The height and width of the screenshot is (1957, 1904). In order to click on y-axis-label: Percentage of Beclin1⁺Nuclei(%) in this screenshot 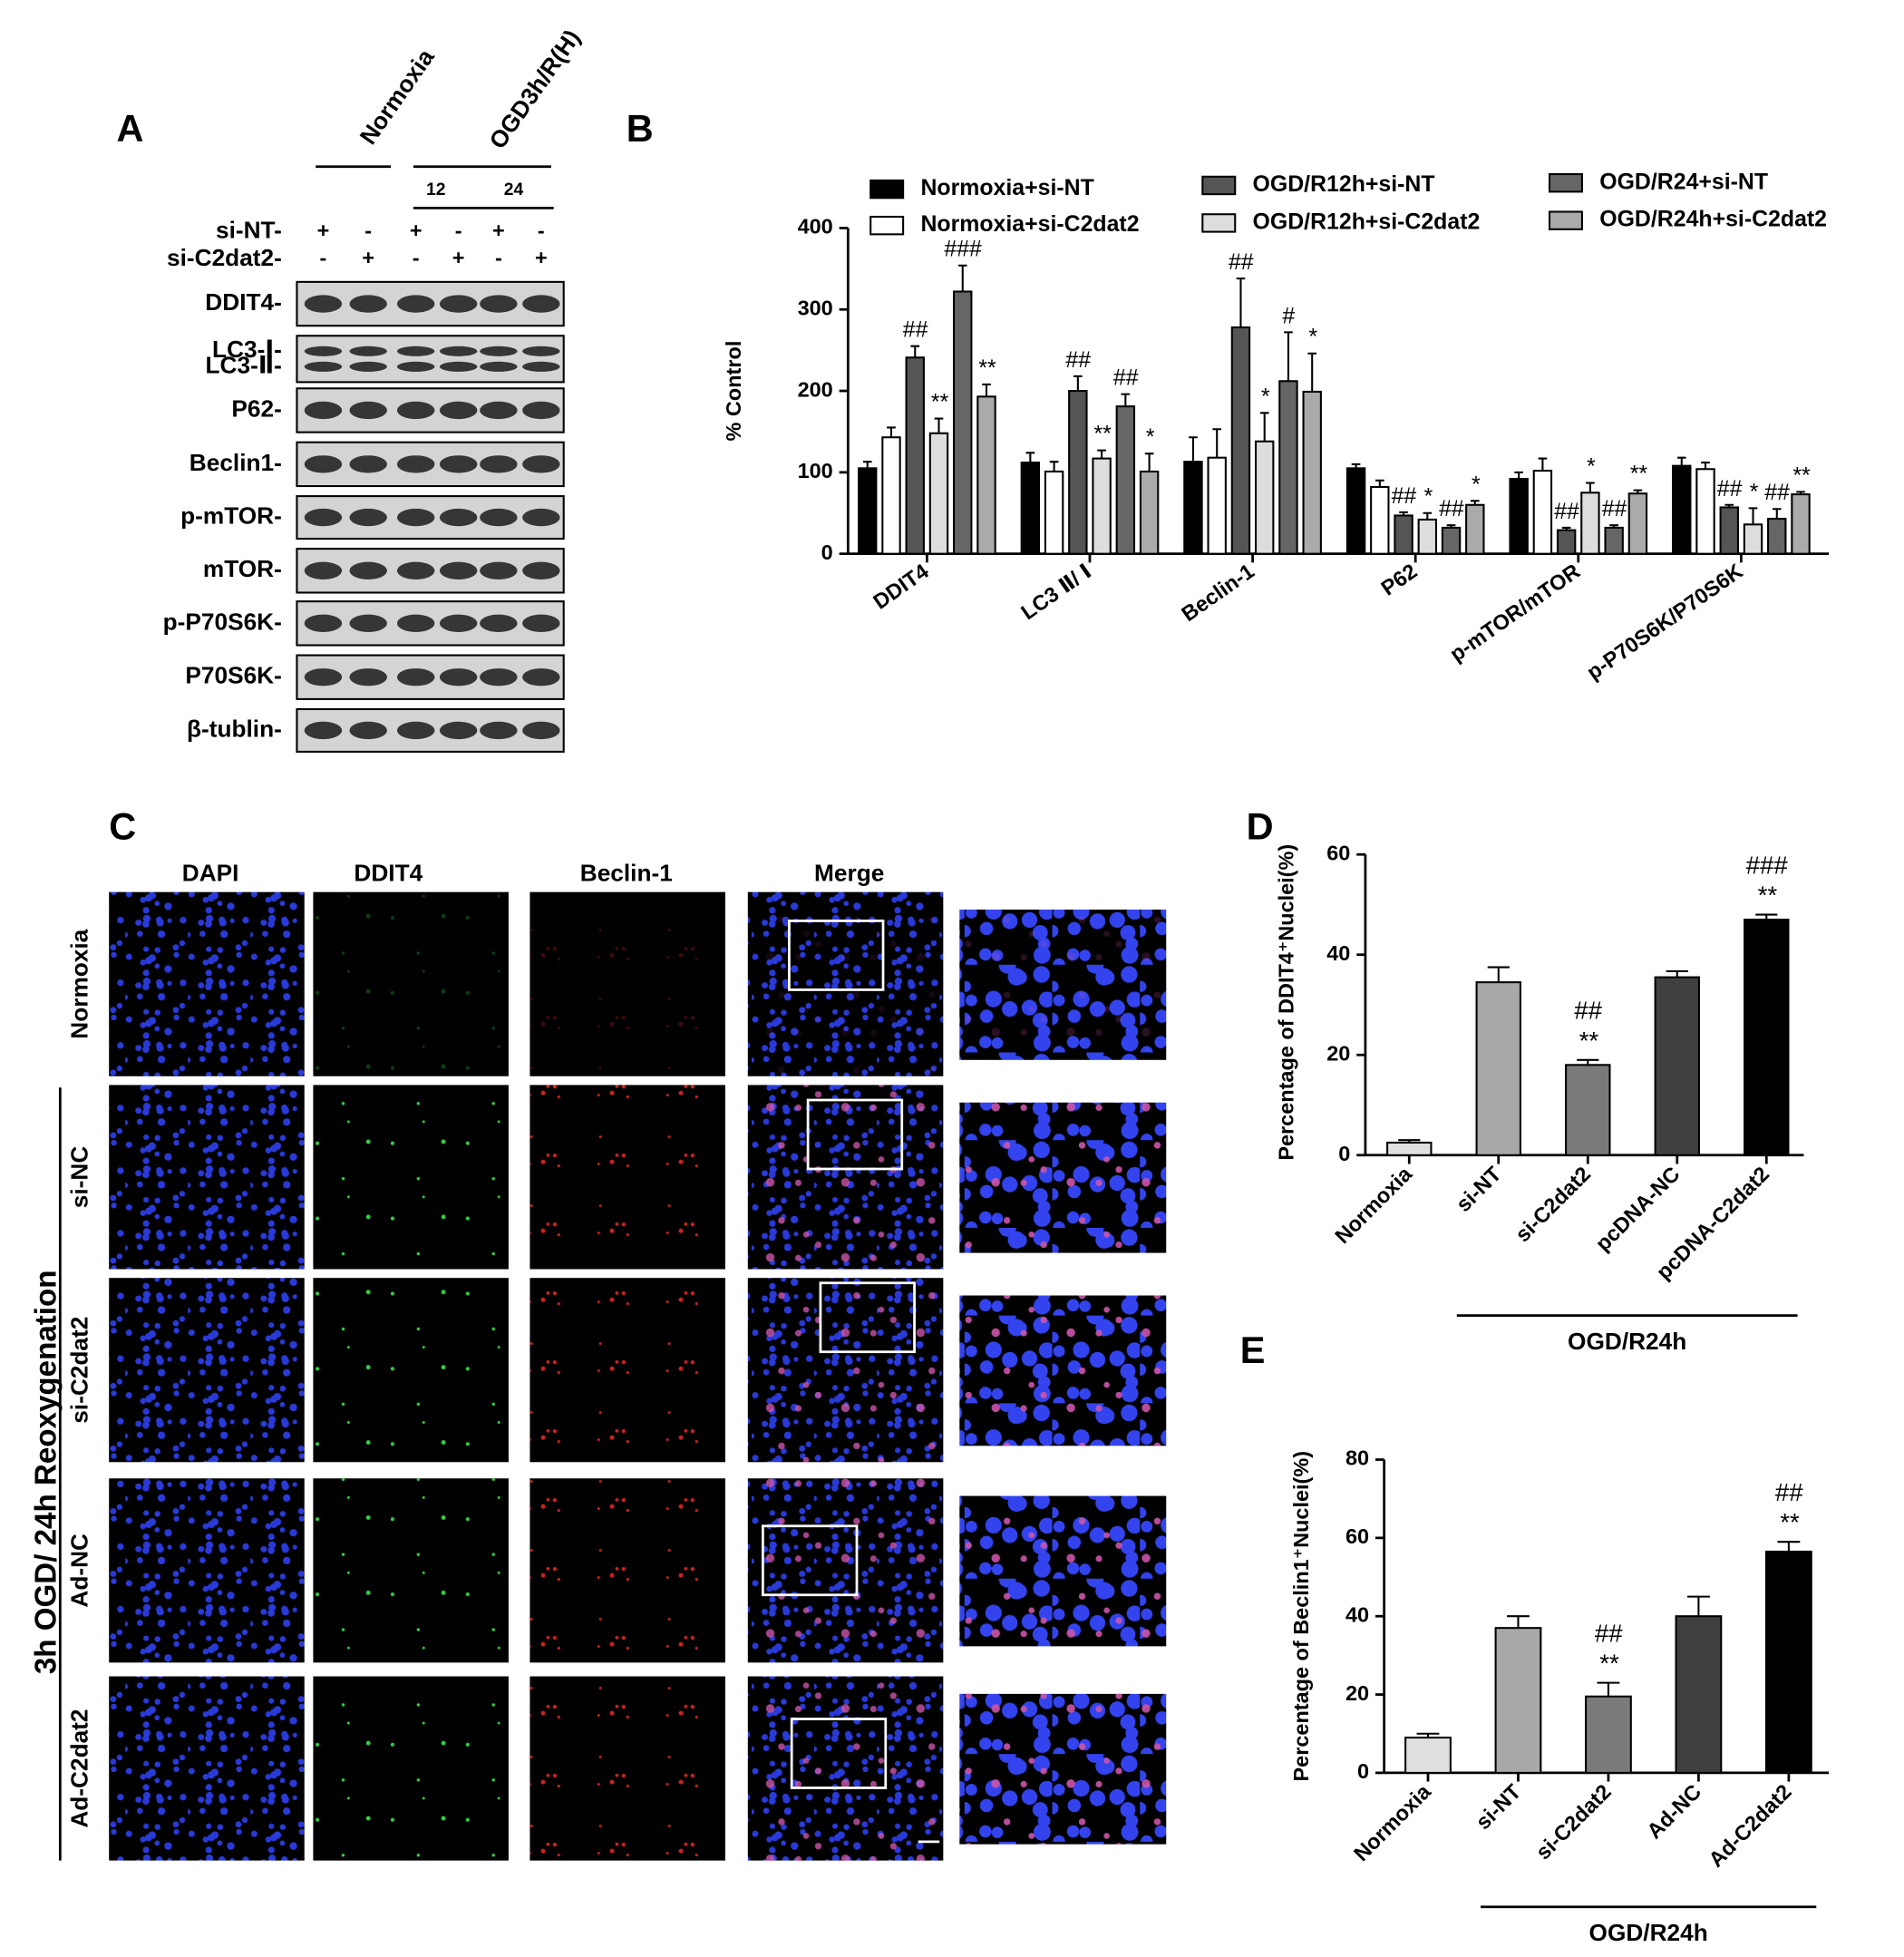, I will do `click(1301, 1617)`.